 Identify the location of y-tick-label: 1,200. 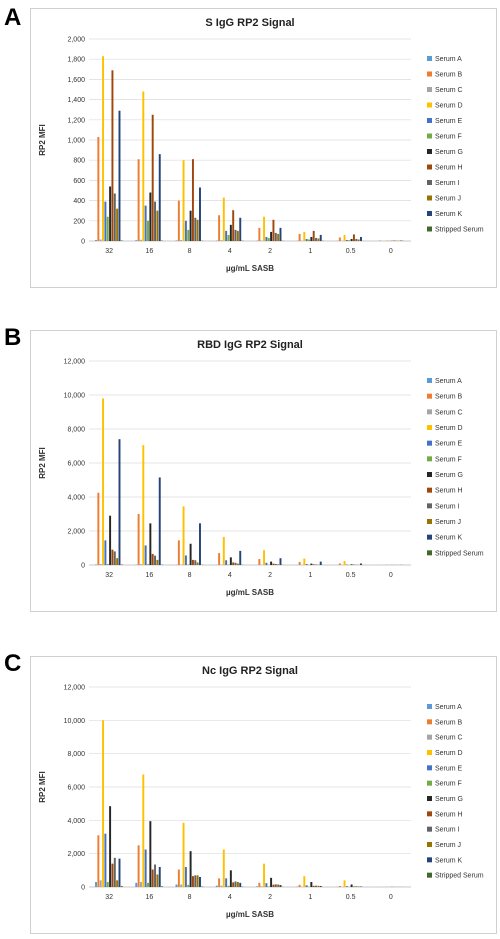
(76, 120).